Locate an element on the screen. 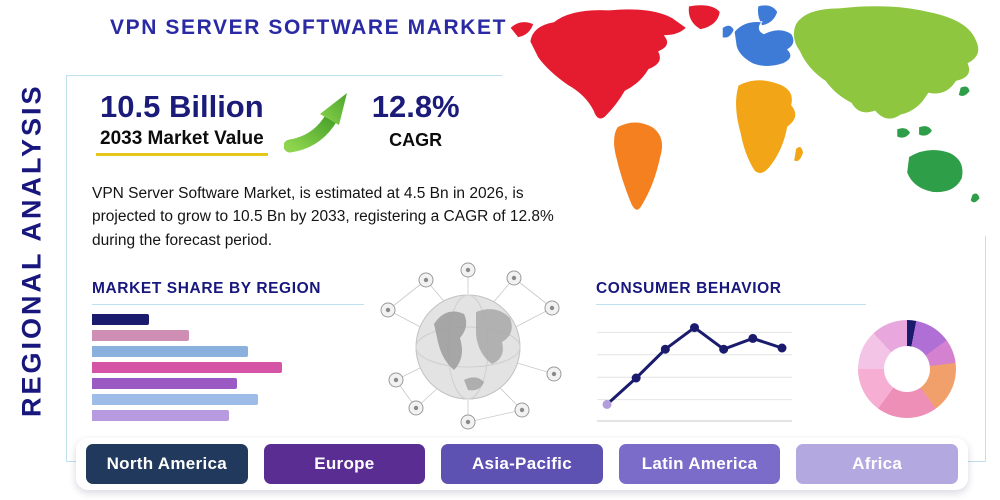 The image size is (1000, 500). continent-uk is located at coordinates (728, 31).